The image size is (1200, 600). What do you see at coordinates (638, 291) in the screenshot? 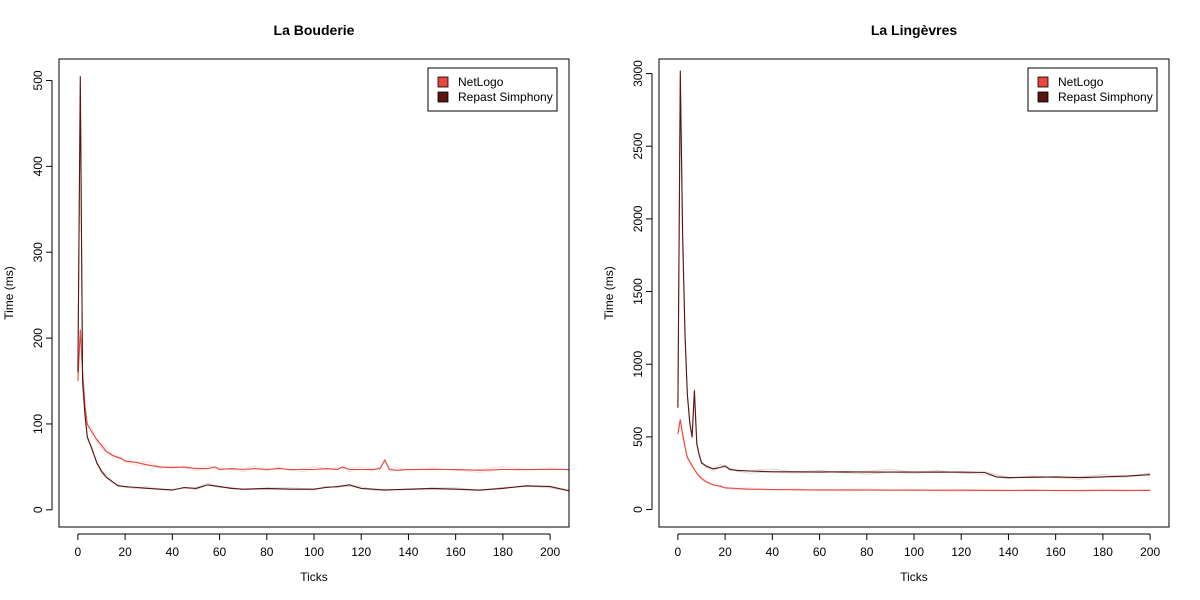
I see `y-tick-label: 1500` at bounding box center [638, 291].